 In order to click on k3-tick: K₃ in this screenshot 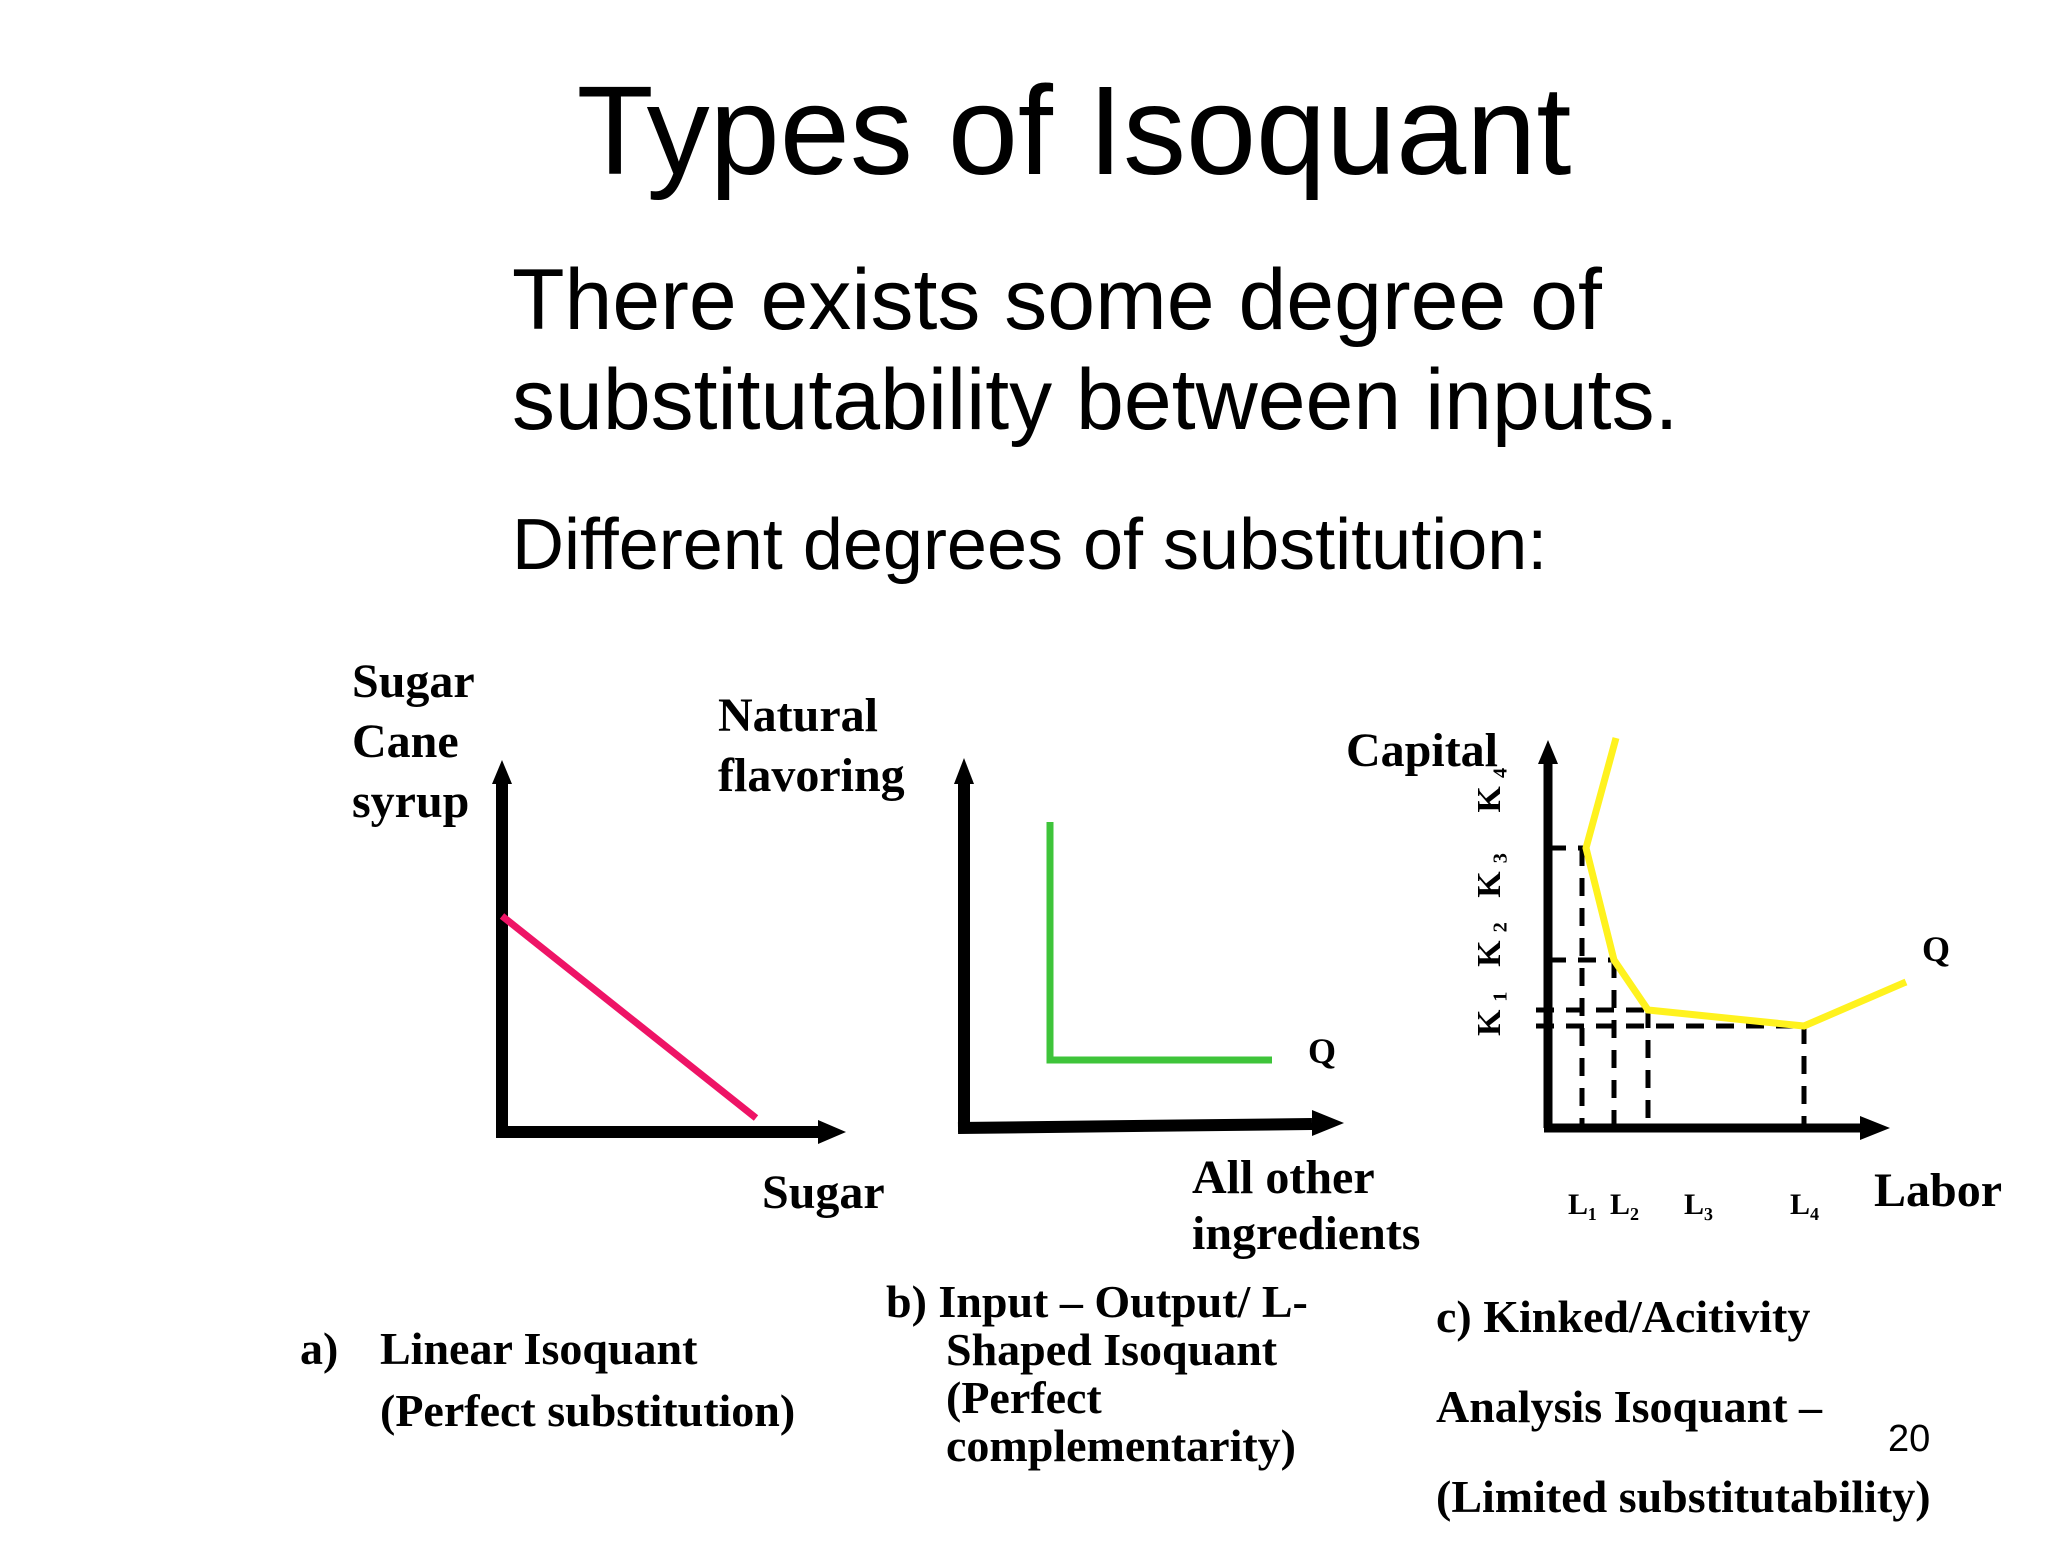, I will do `click(1489, 871)`.